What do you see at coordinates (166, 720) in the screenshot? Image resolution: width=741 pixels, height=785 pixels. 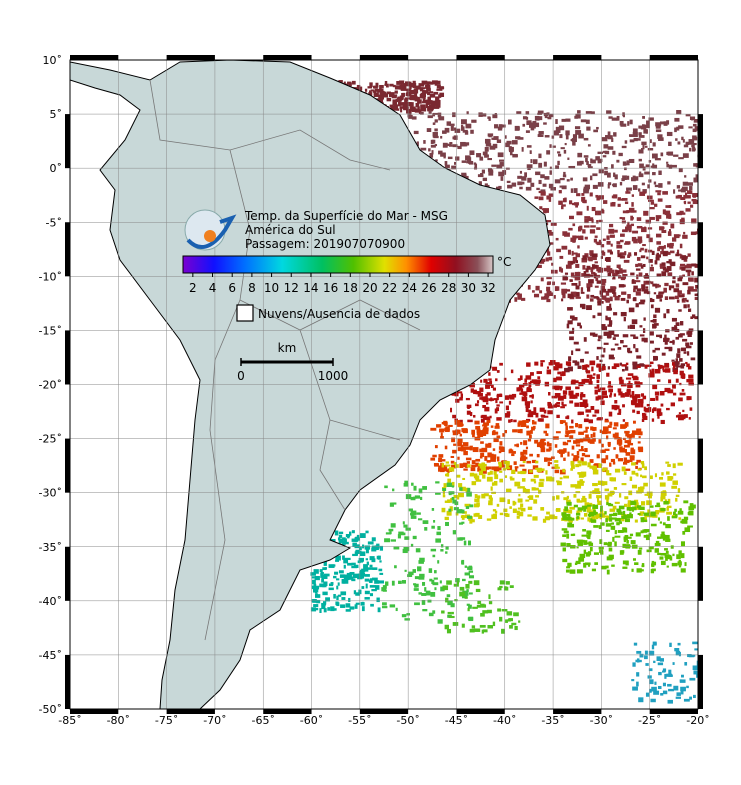 I see `lon-label: -75˚` at bounding box center [166, 720].